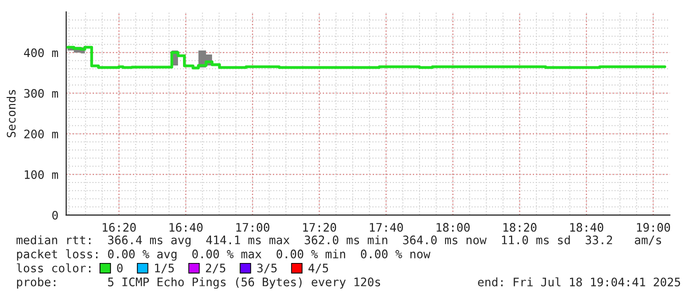 Image resolution: width=697 pixels, height=297 pixels. I want to click on x-tick-label: 17:00, so click(253, 227).